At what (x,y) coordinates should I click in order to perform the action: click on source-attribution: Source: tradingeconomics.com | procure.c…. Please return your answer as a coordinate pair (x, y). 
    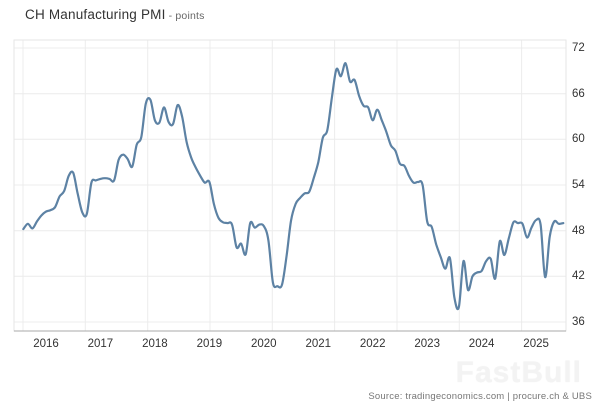
    Looking at the image, I should click on (480, 396).